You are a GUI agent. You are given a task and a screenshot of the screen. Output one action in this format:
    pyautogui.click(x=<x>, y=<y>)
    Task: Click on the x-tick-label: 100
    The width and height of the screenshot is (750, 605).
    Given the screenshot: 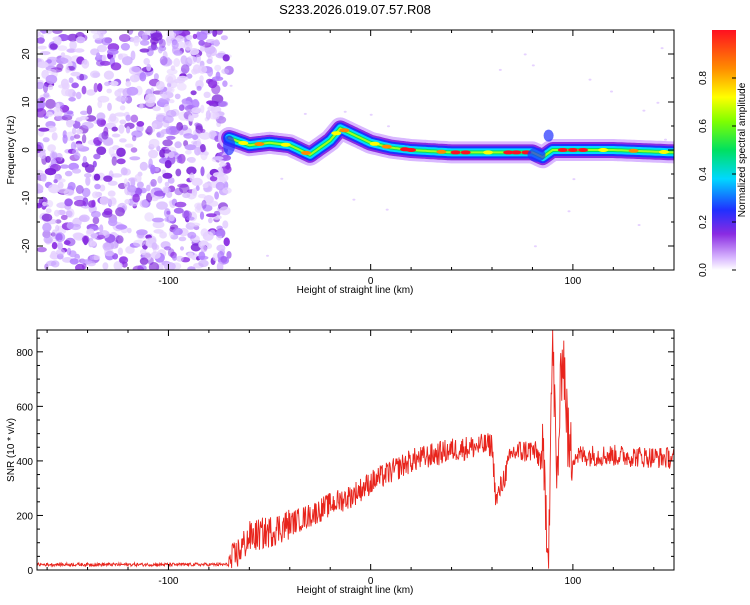 What is the action you would take?
    pyautogui.click(x=573, y=581)
    